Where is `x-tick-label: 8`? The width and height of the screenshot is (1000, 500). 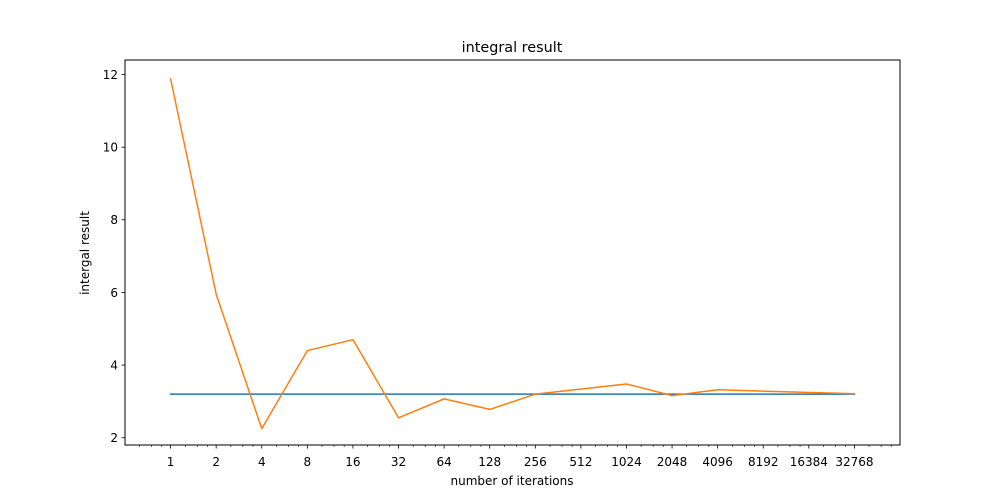 x-tick-label: 8 is located at coordinates (308, 462).